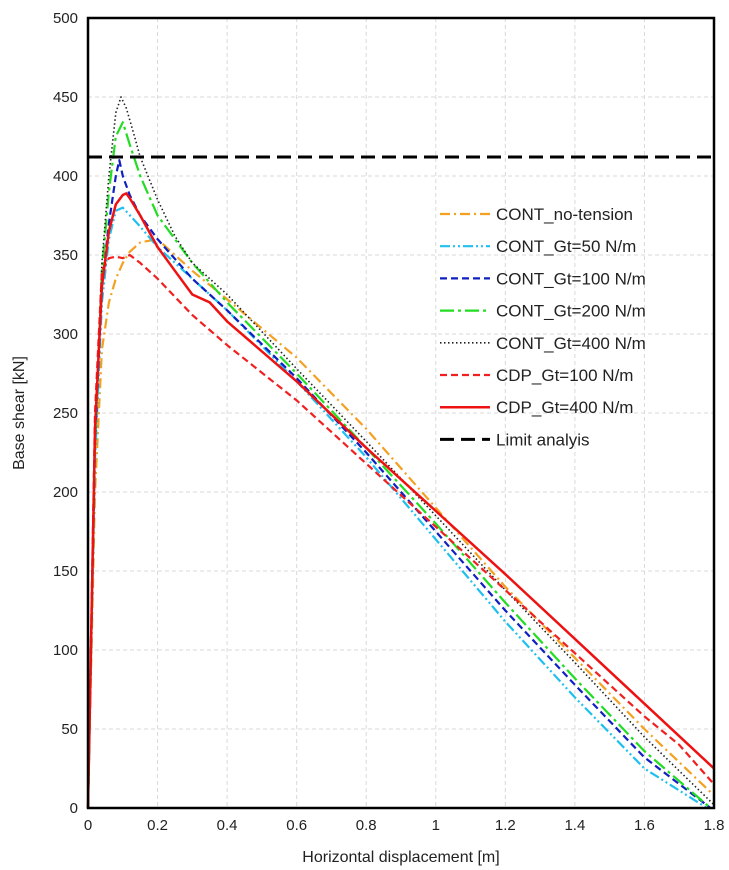 The width and height of the screenshot is (729, 870). I want to click on x-tick-label: 1, so click(436, 825).